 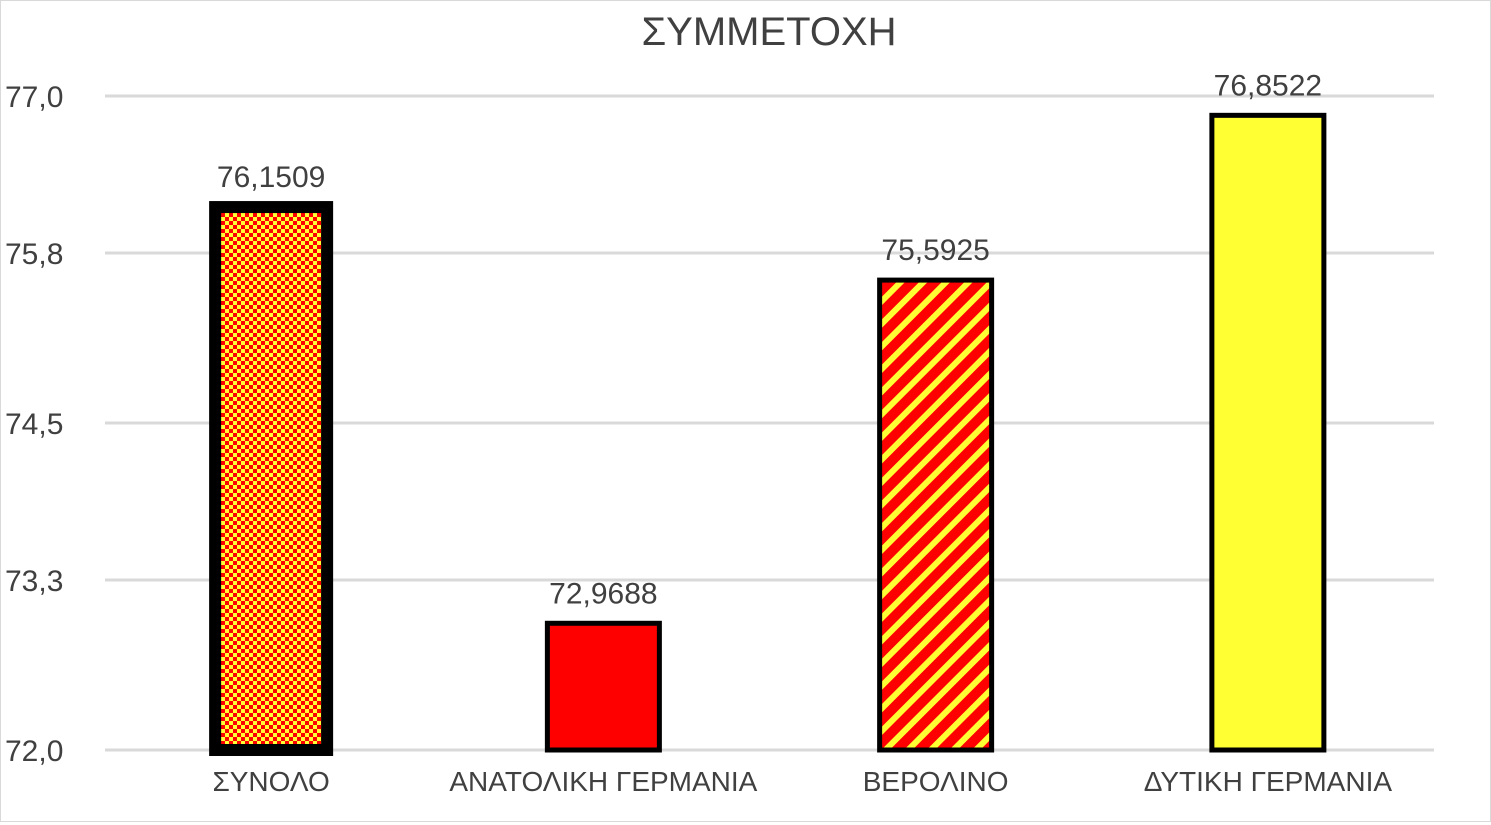 I want to click on data-label: 75,5925, so click(x=935, y=250).